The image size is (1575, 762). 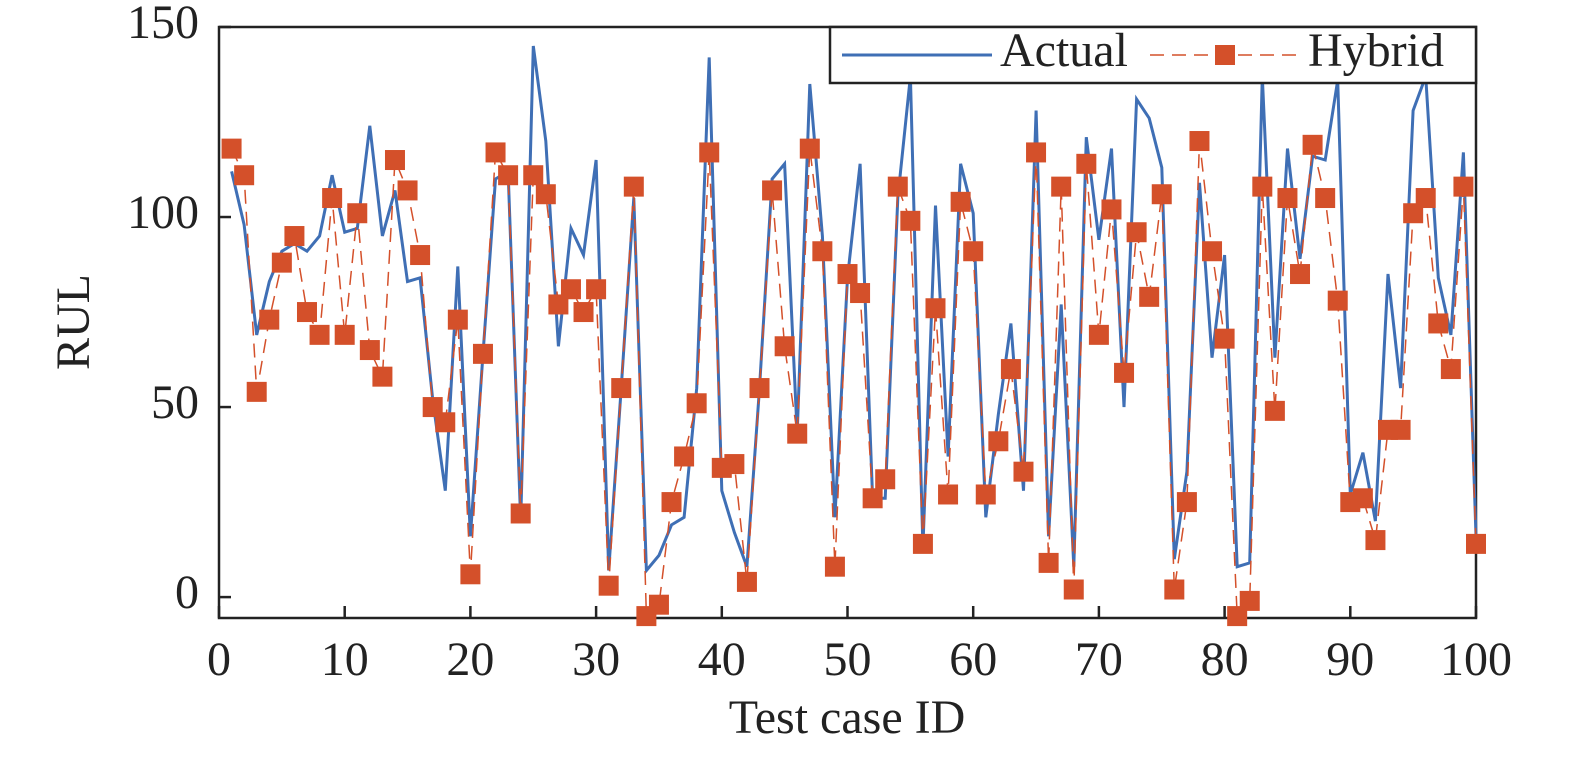 What do you see at coordinates (470, 659) in the screenshot?
I see `x-tick-label: 20` at bounding box center [470, 659].